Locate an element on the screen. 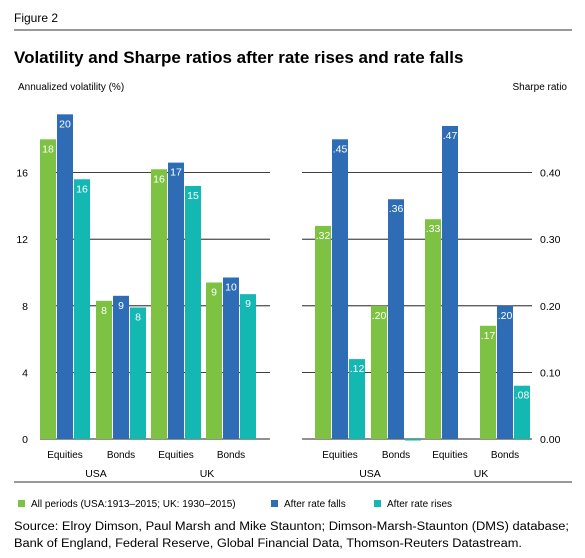 The image size is (585, 558). legend-swatch-rate-falls is located at coordinates (274, 503).